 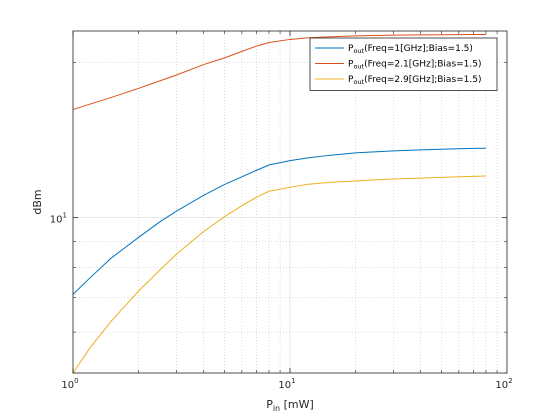 I want to click on y-axis-label: dBm, so click(x=37, y=201).